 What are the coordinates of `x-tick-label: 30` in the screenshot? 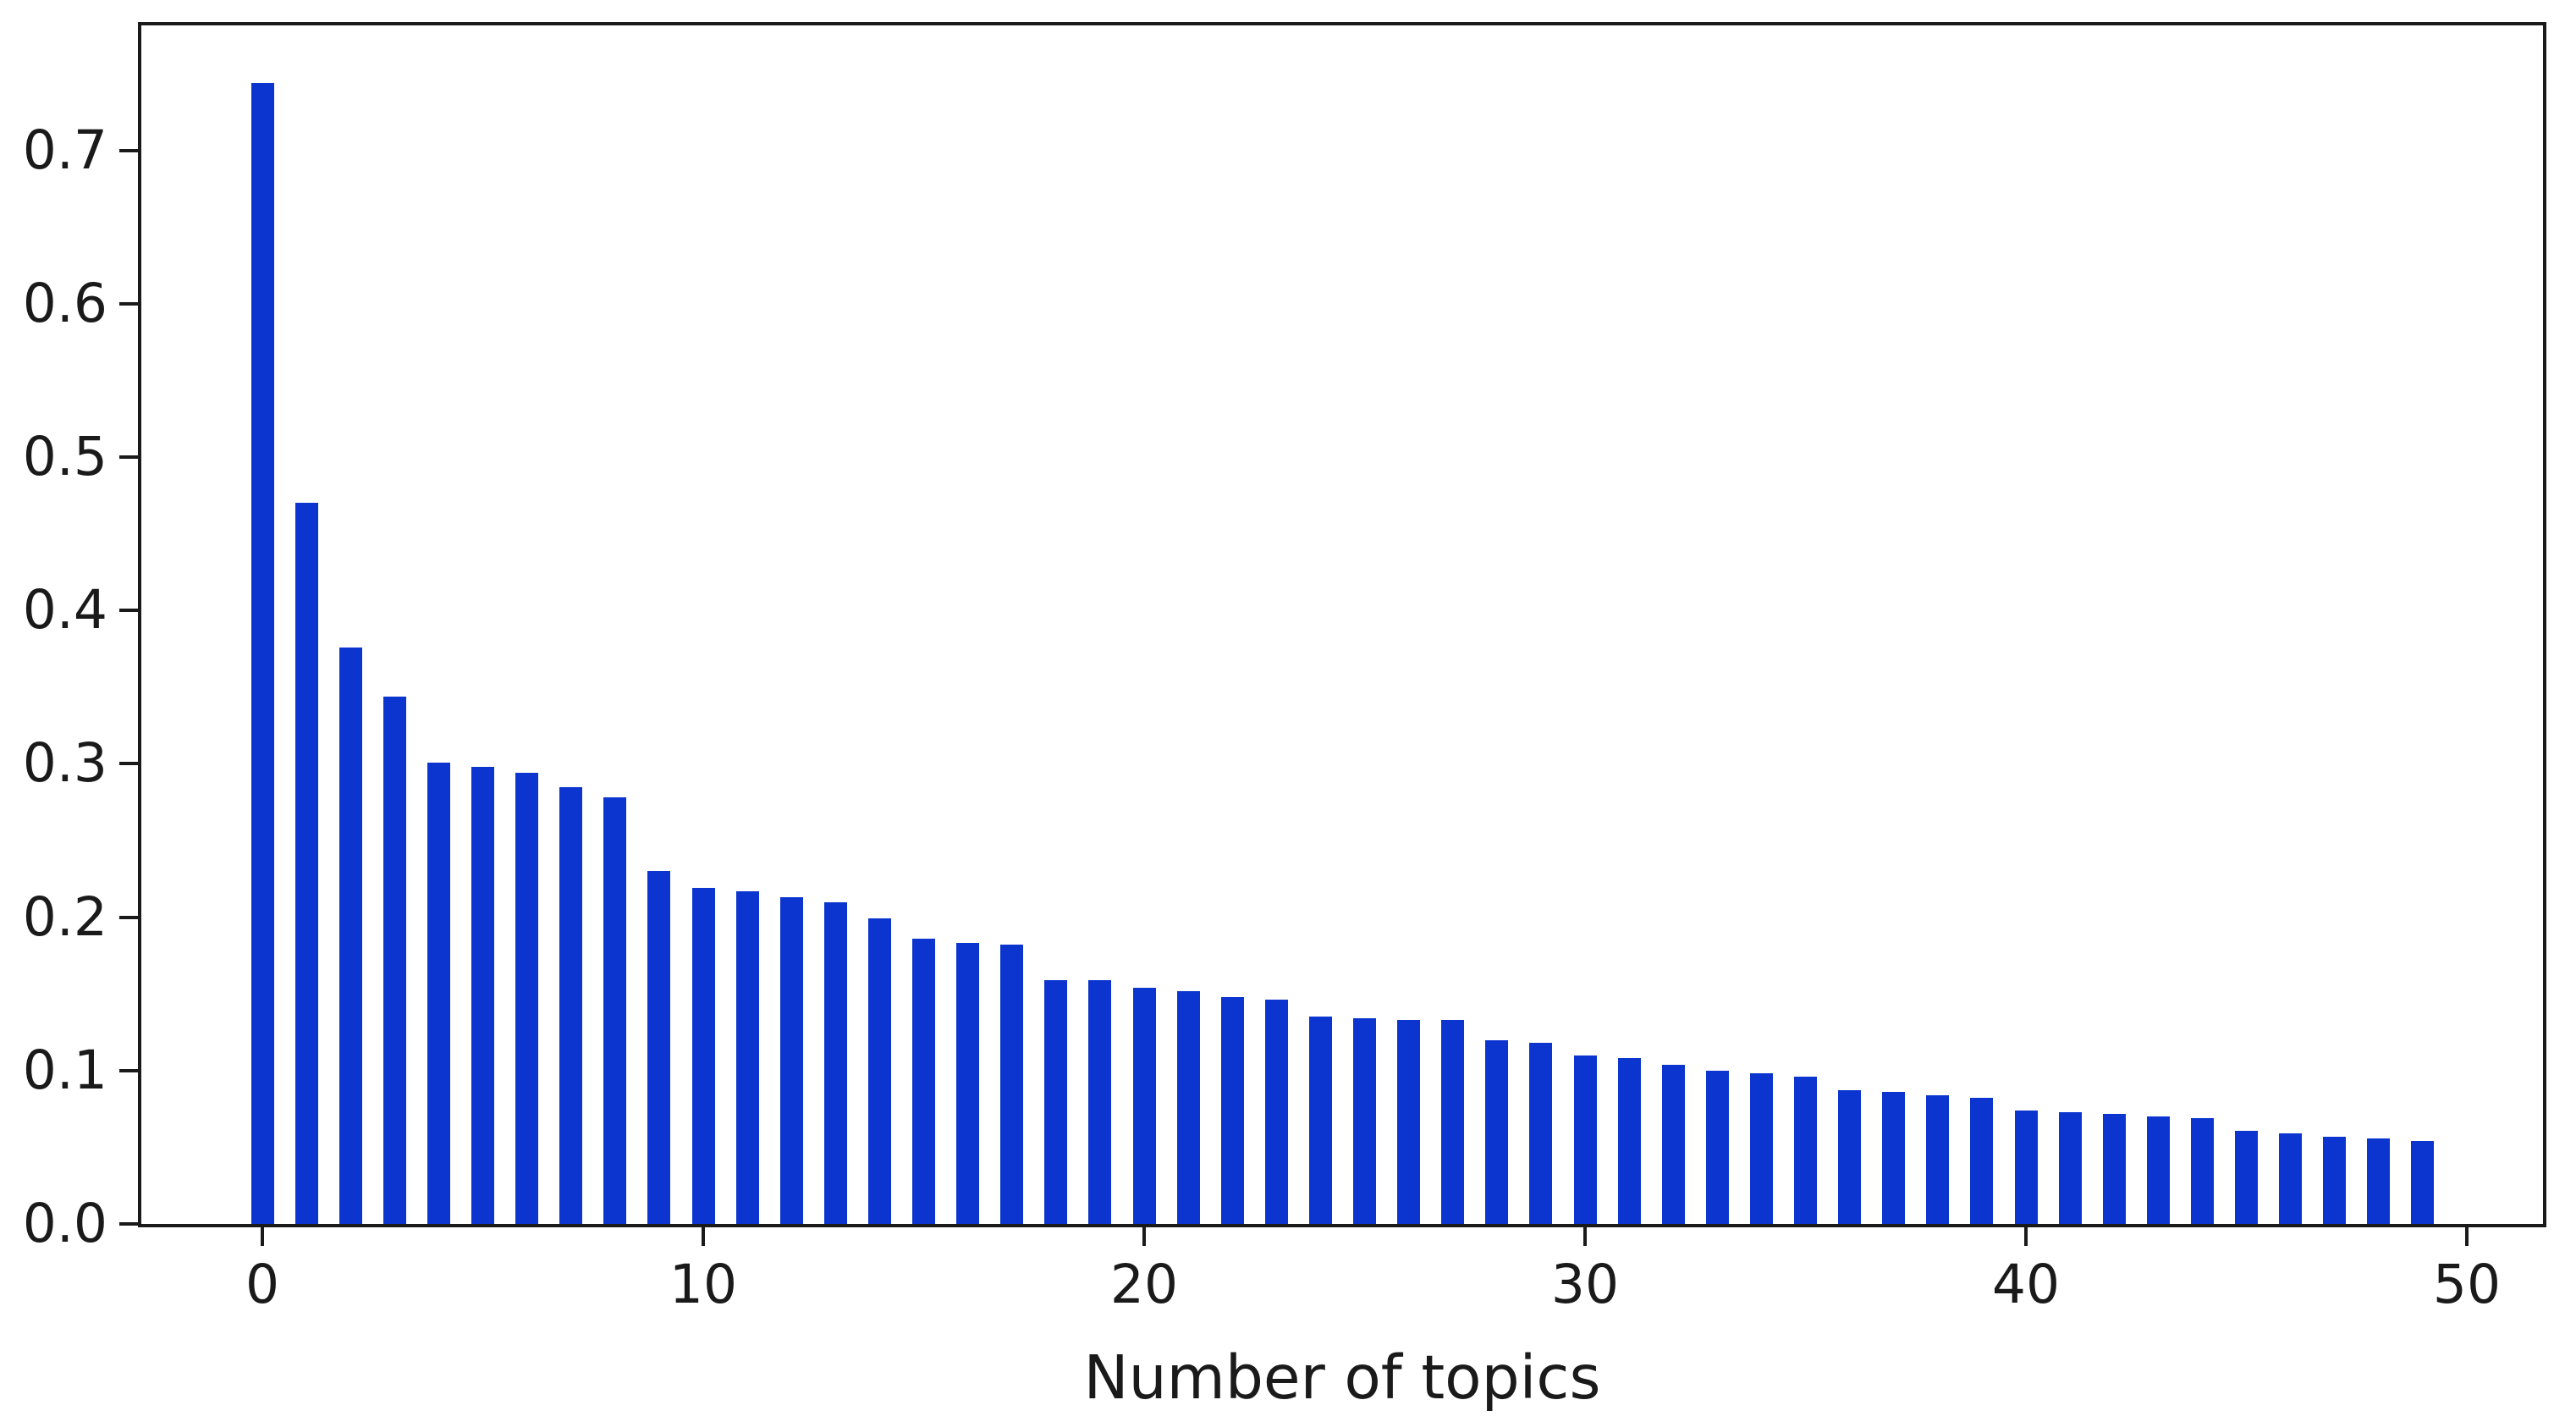 It's located at (1585, 1284).